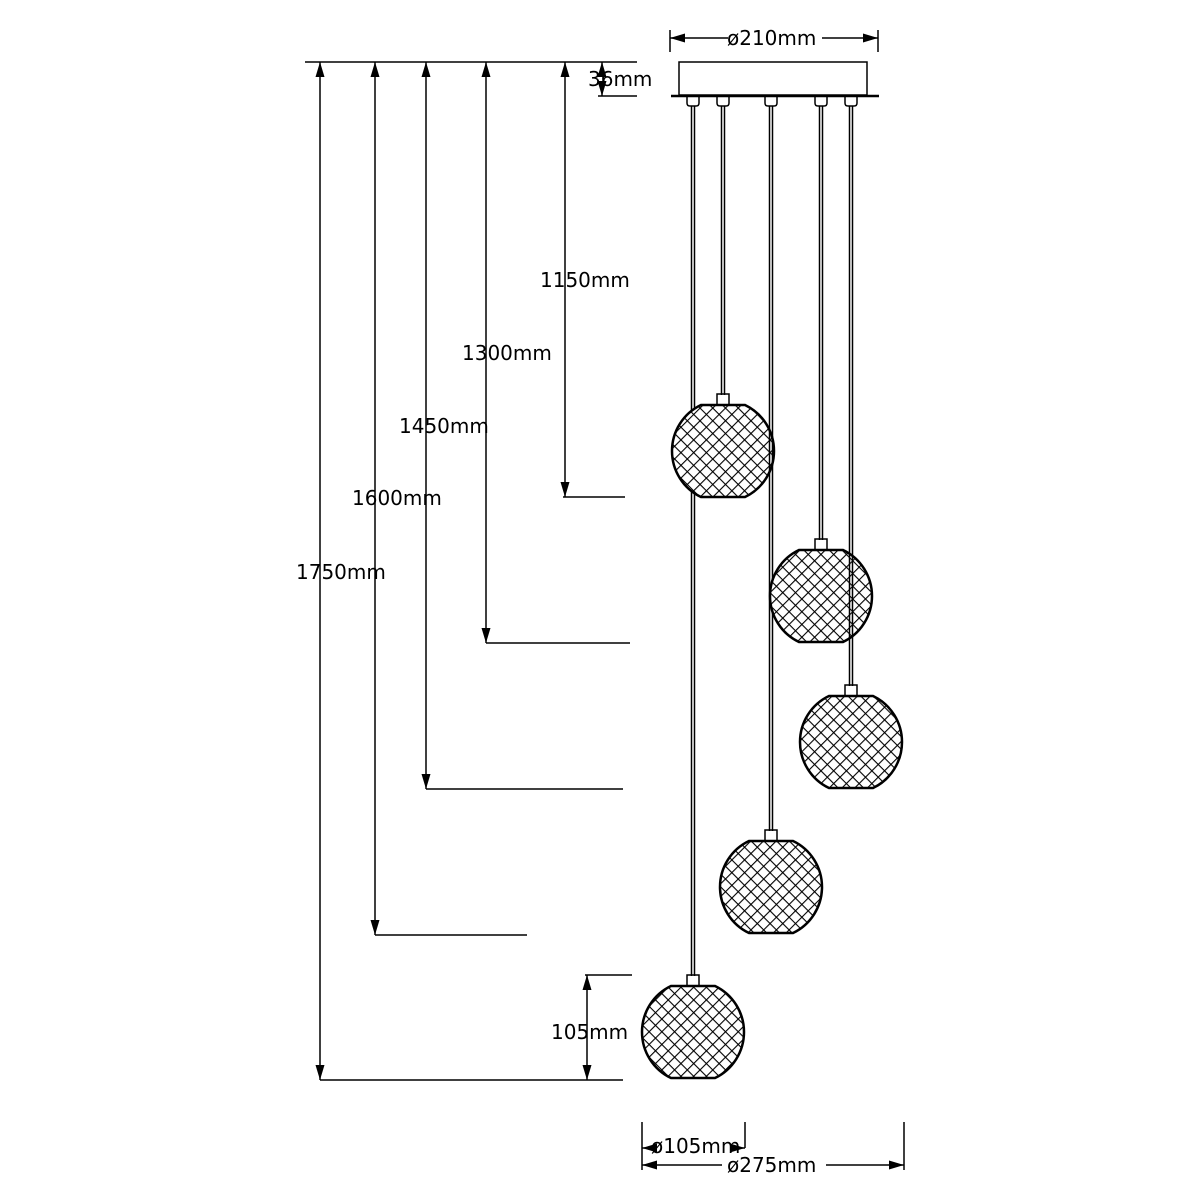 The width and height of the screenshot is (1200, 1200). Describe the element at coordinates (397, 498) in the screenshot. I see `drop-1600-label: 1600mm` at that location.